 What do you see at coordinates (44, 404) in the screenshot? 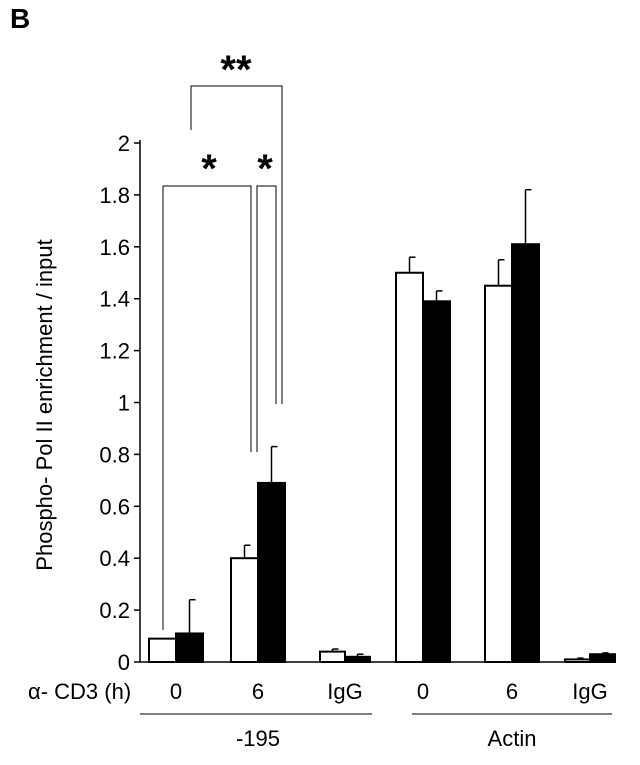
I see `y-axis-label: Phospho- Pol II enrichment / input` at bounding box center [44, 404].